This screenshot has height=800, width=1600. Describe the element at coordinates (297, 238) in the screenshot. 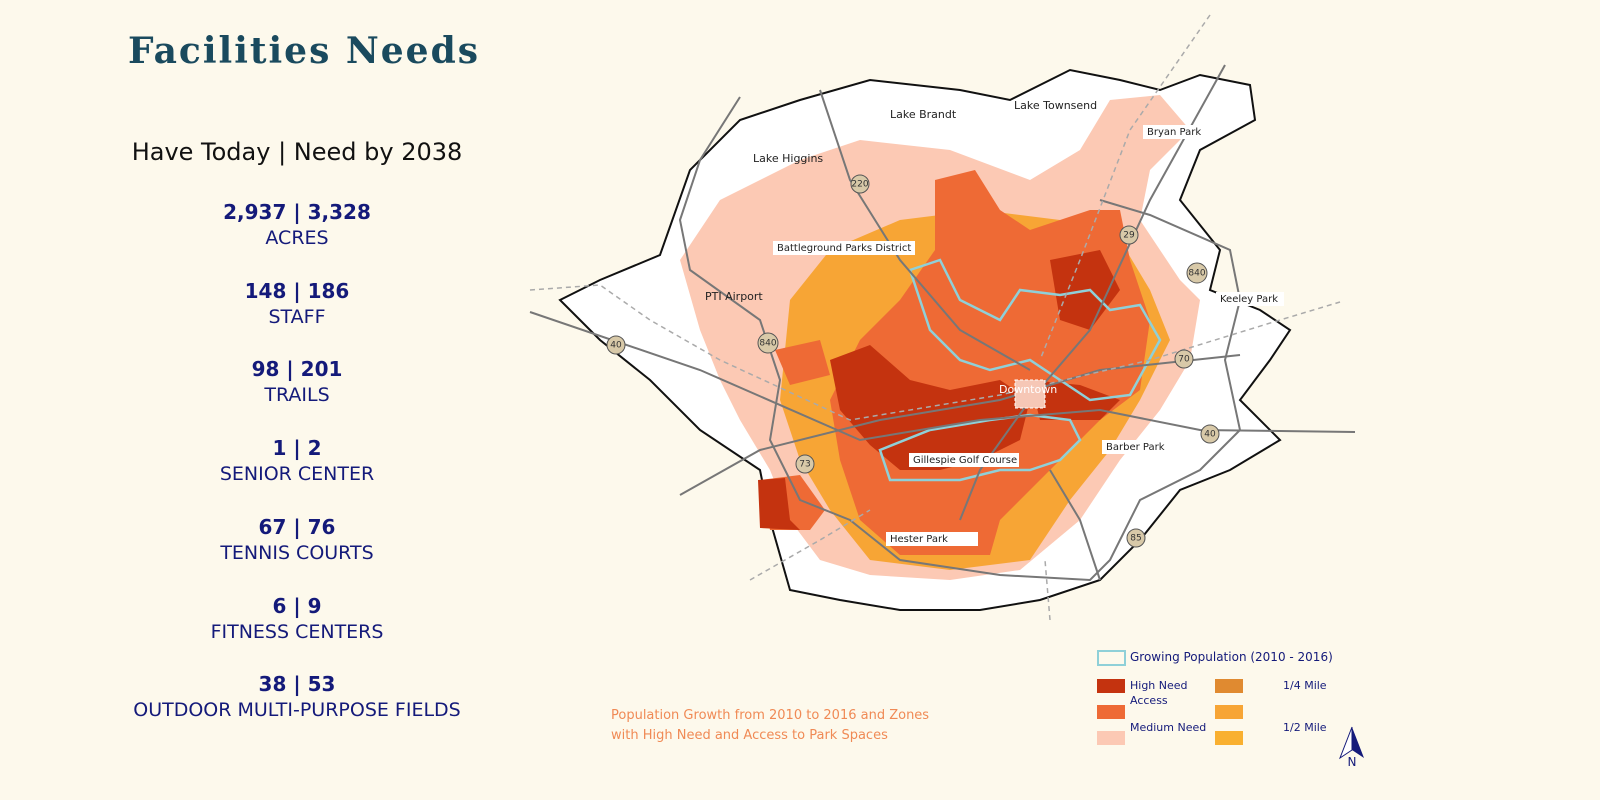

I see `stat-label: ACRES` at that location.